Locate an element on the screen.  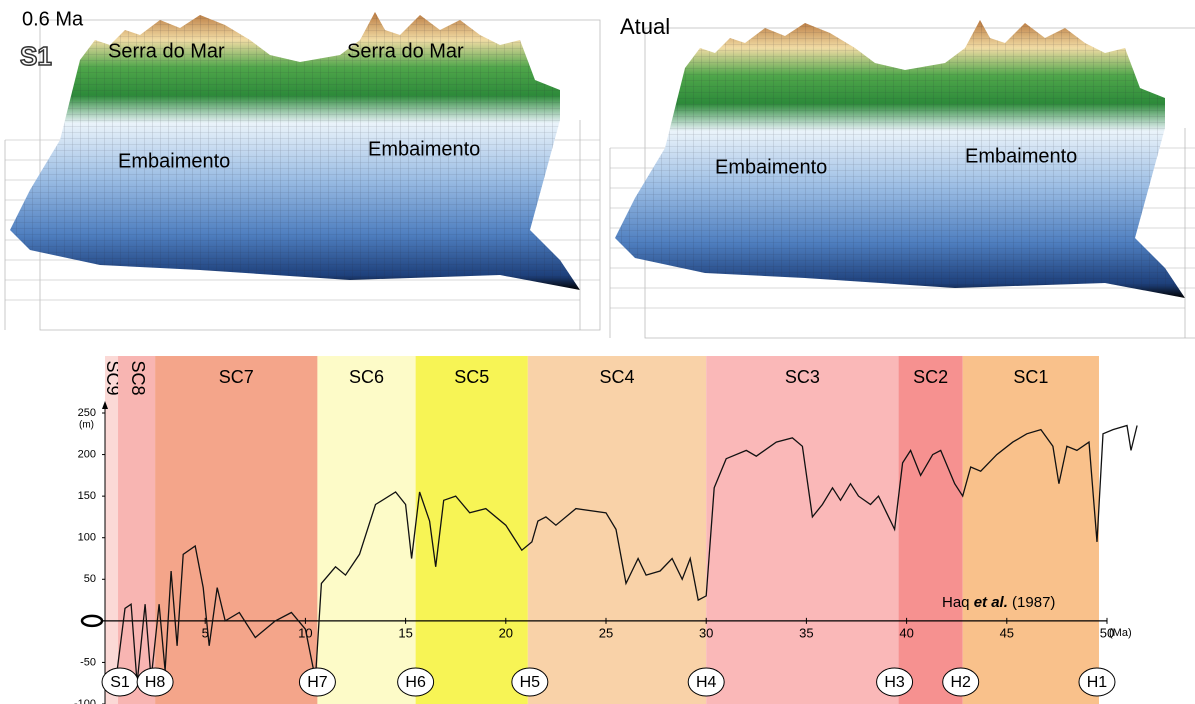
origin-marker is located at coordinates (92, 621).